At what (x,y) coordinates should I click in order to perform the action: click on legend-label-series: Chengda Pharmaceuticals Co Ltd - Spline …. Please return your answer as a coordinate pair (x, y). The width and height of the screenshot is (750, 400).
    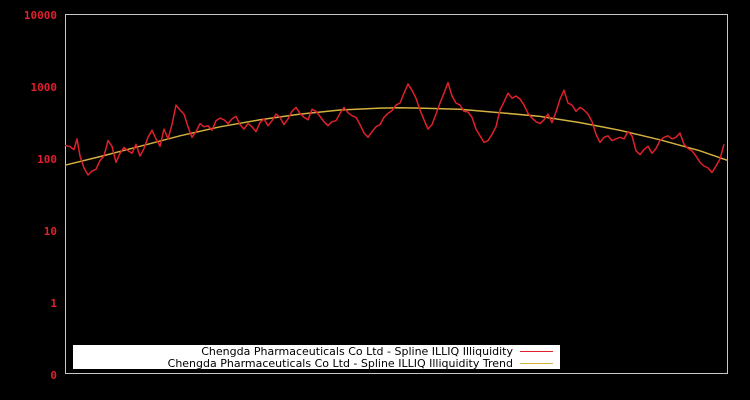
    Looking at the image, I should click on (357, 351).